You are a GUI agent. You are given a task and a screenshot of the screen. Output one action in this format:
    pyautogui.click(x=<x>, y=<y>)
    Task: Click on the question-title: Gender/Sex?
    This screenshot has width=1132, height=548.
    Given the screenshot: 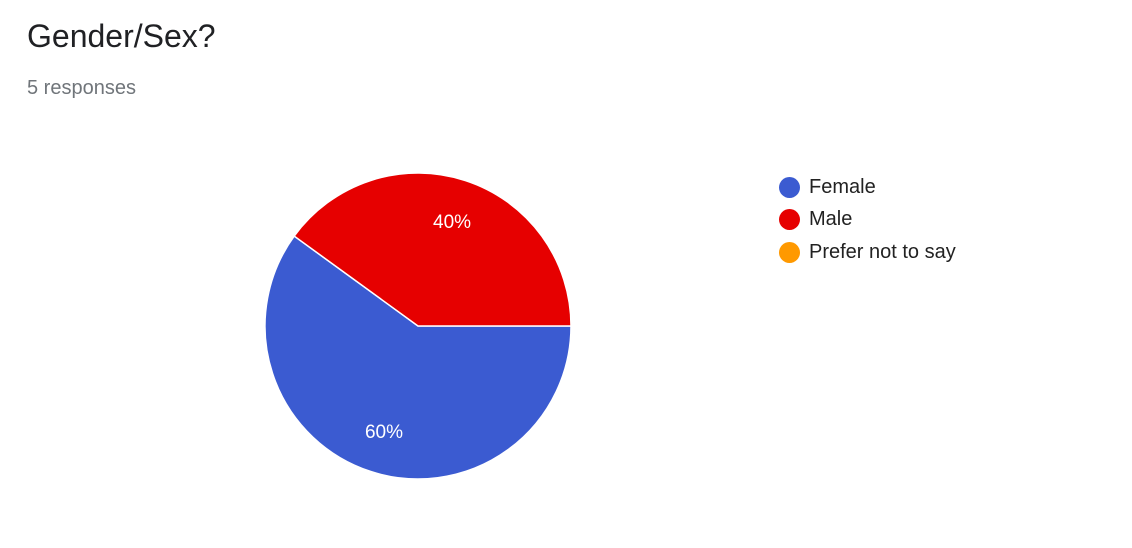 What is the action you would take?
    pyautogui.click(x=121, y=36)
    